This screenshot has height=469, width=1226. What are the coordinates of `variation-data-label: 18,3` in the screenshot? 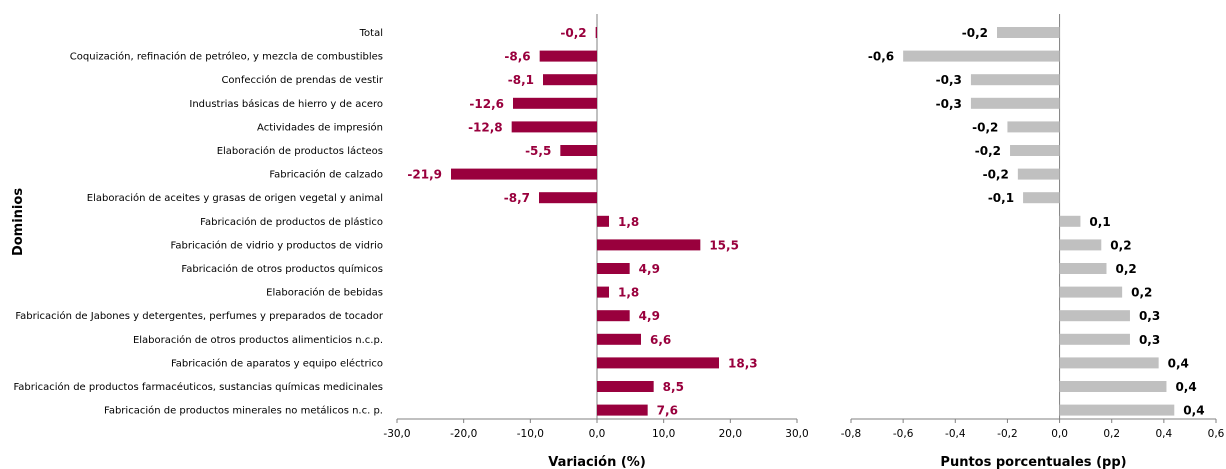 It's located at (743, 363).